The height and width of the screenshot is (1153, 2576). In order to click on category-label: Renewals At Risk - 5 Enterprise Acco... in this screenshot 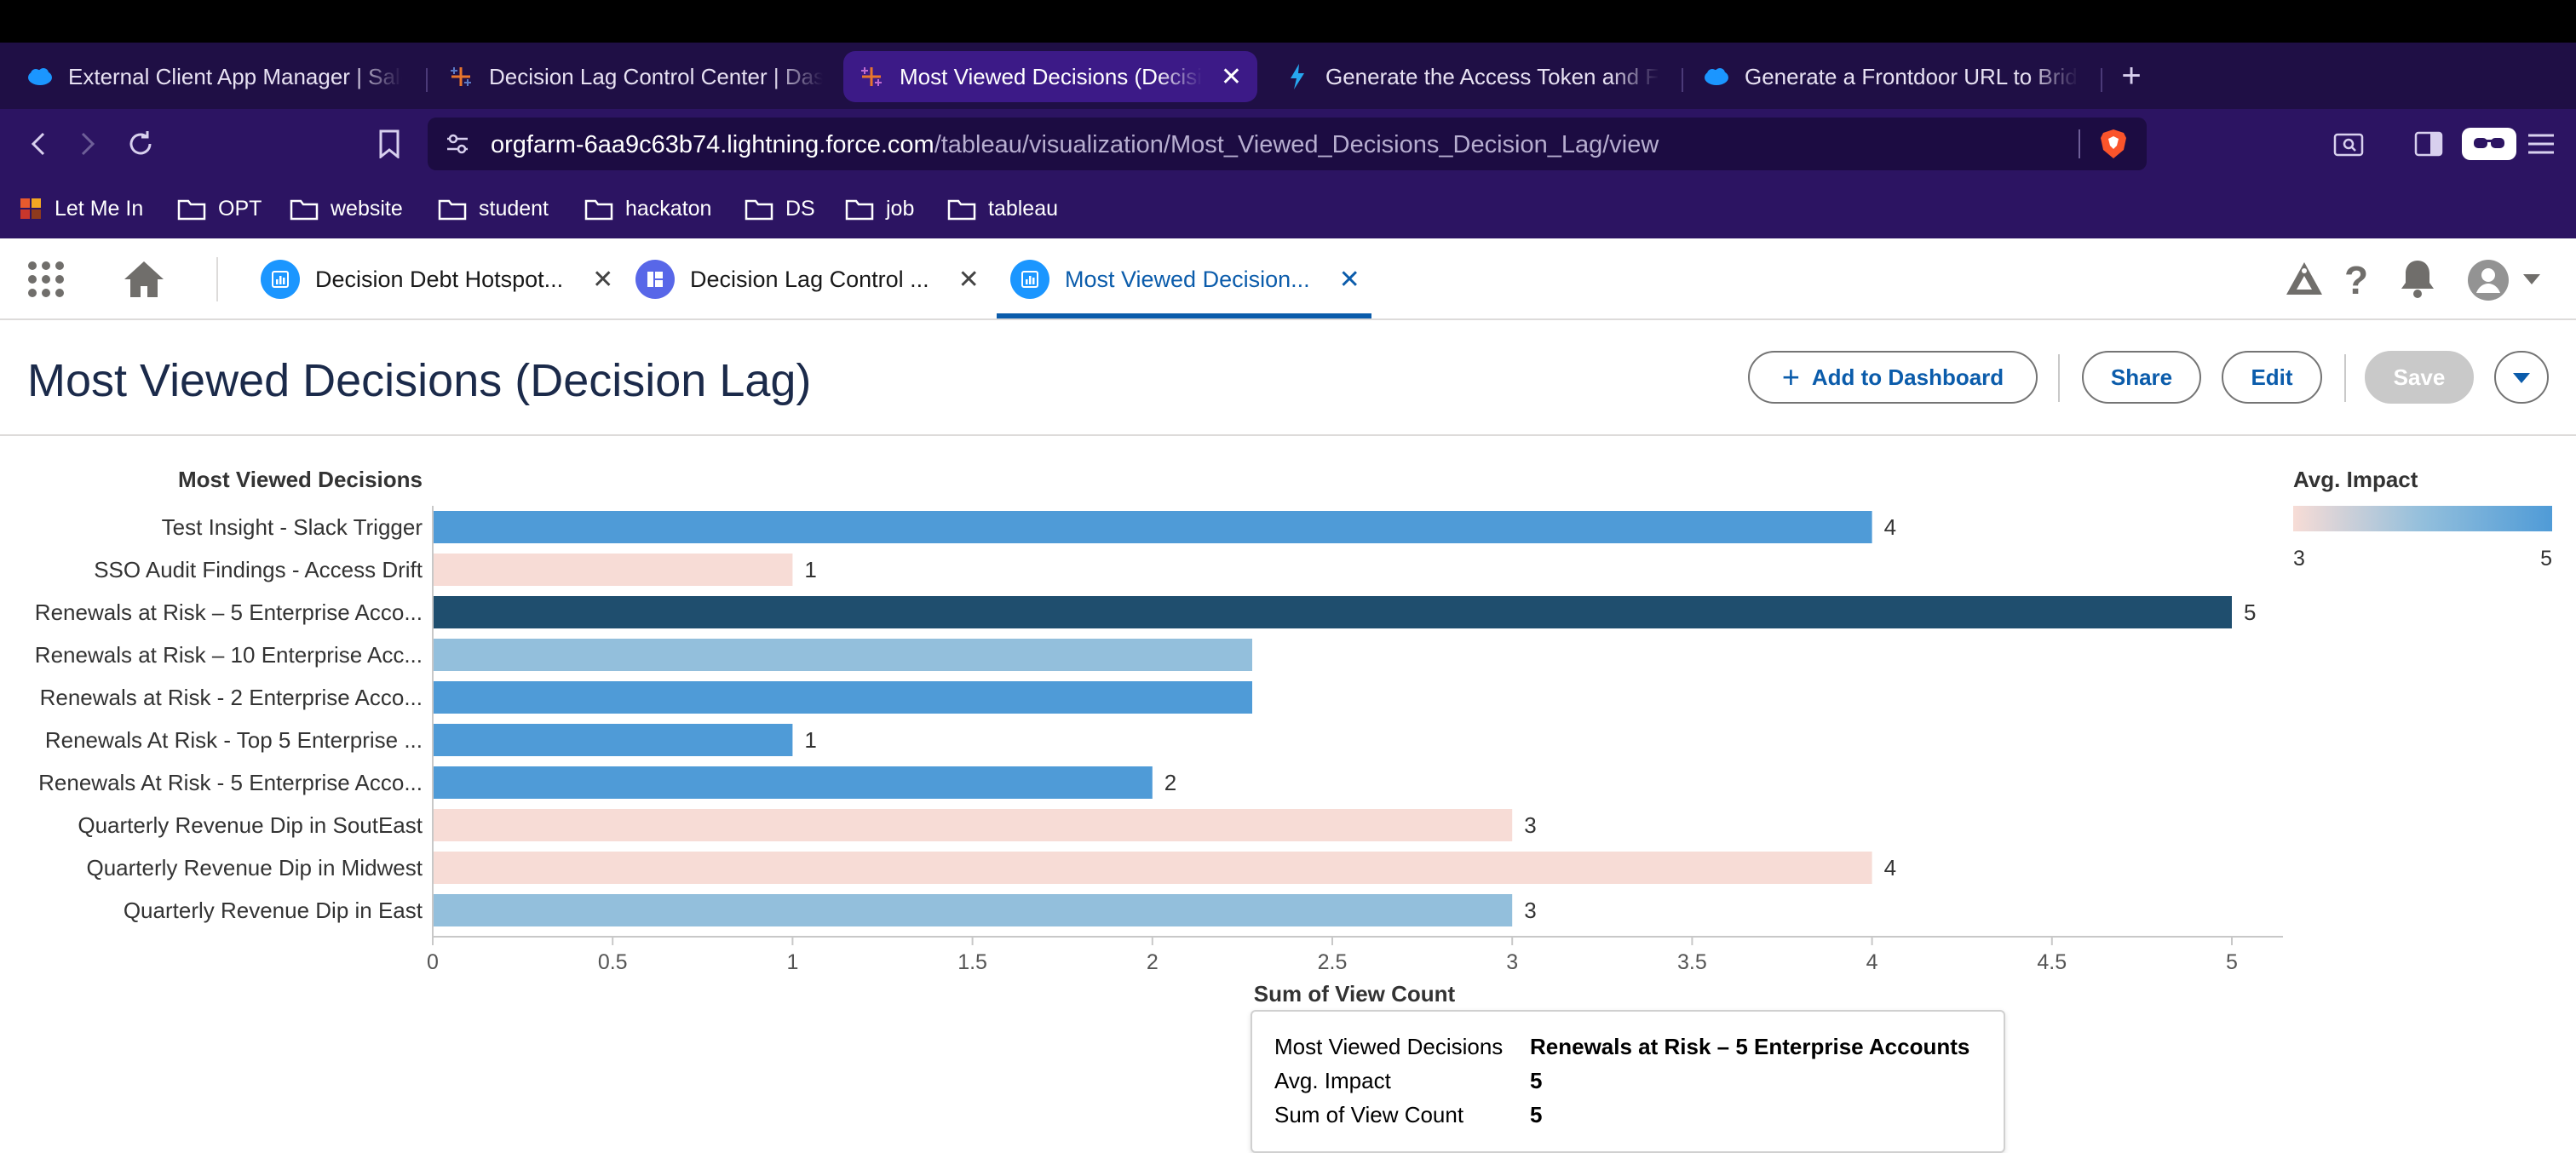, I will do `click(231, 783)`.